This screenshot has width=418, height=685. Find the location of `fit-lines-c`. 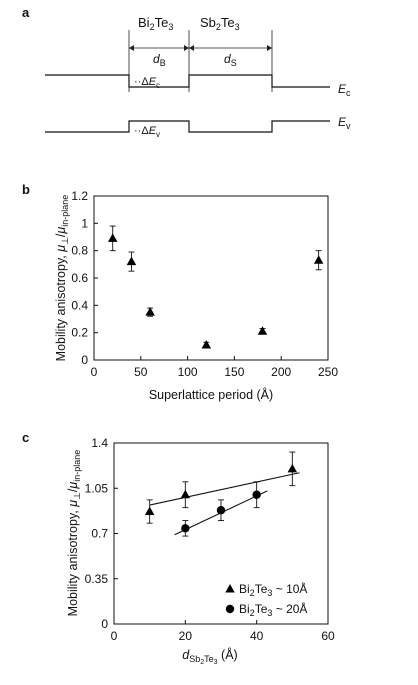

fit-lines-c is located at coordinates (224, 504).